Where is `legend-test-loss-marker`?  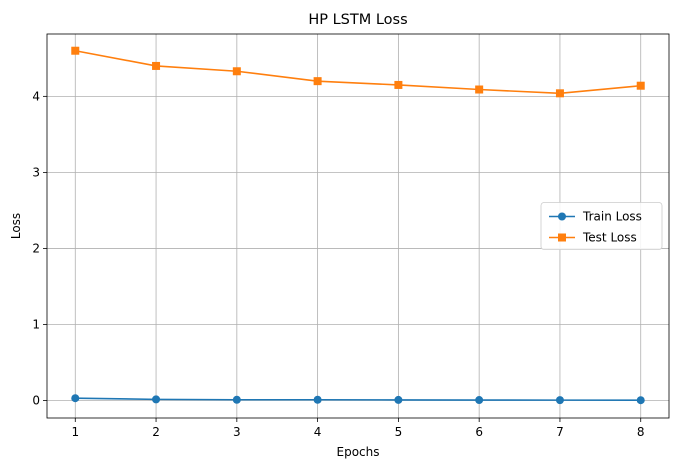
legend-test-loss-marker is located at coordinates (562, 237).